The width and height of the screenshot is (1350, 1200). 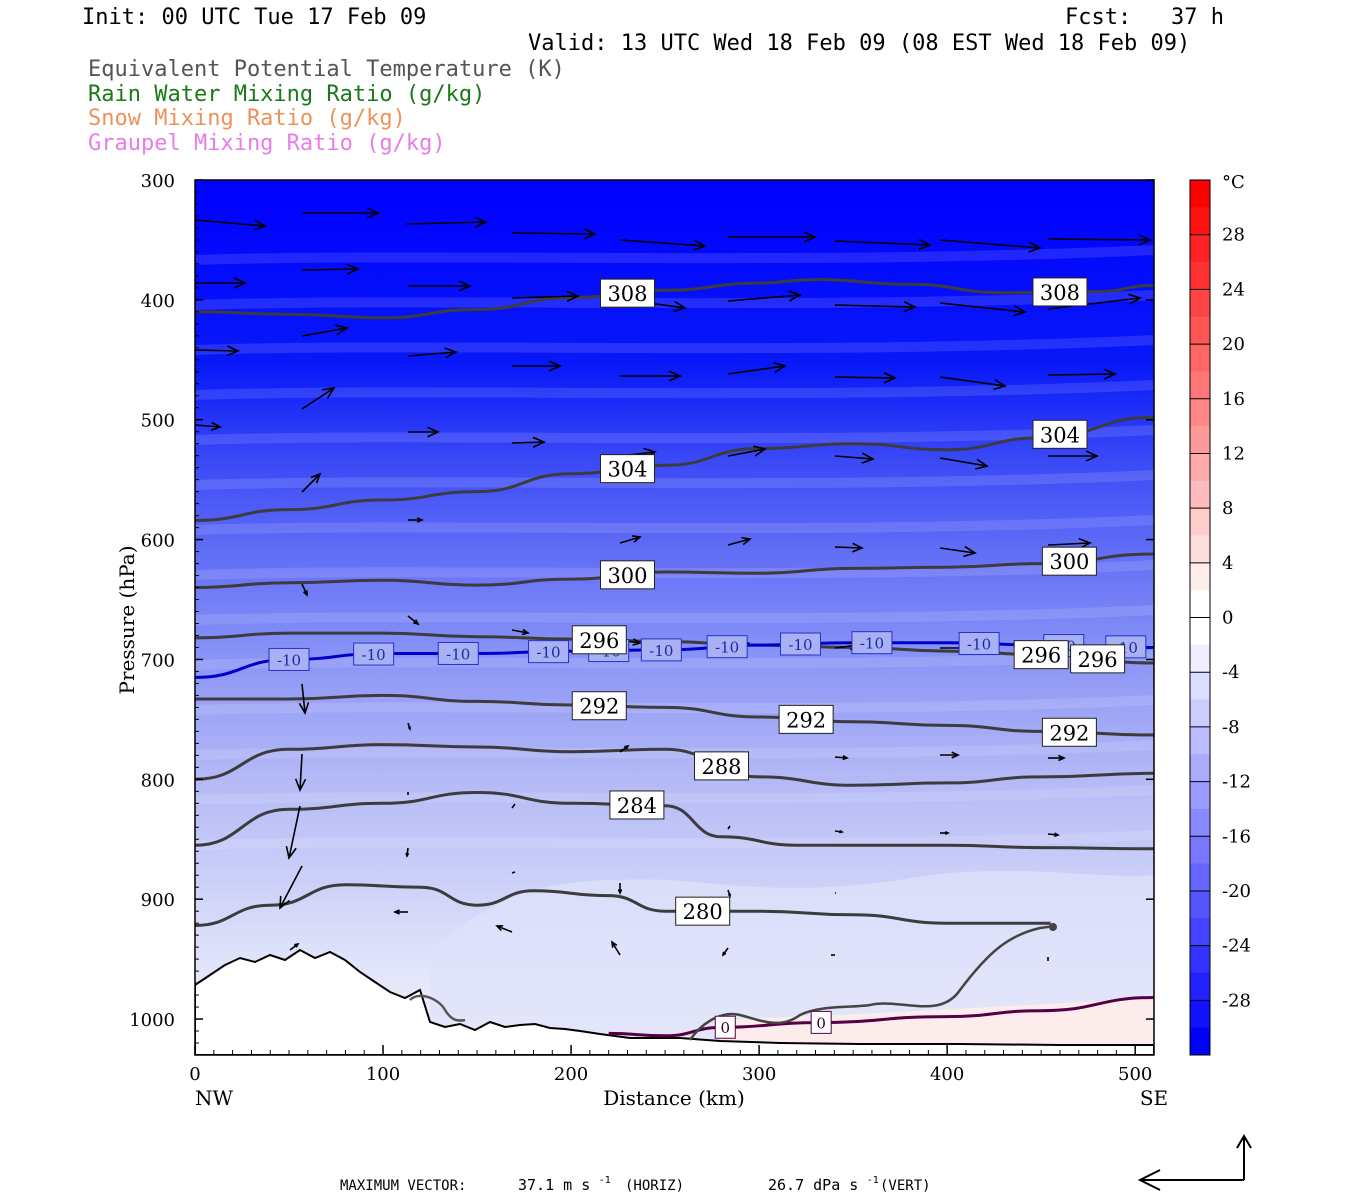 What do you see at coordinates (571, 1074) in the screenshot?
I see `x-tick-label: 200` at bounding box center [571, 1074].